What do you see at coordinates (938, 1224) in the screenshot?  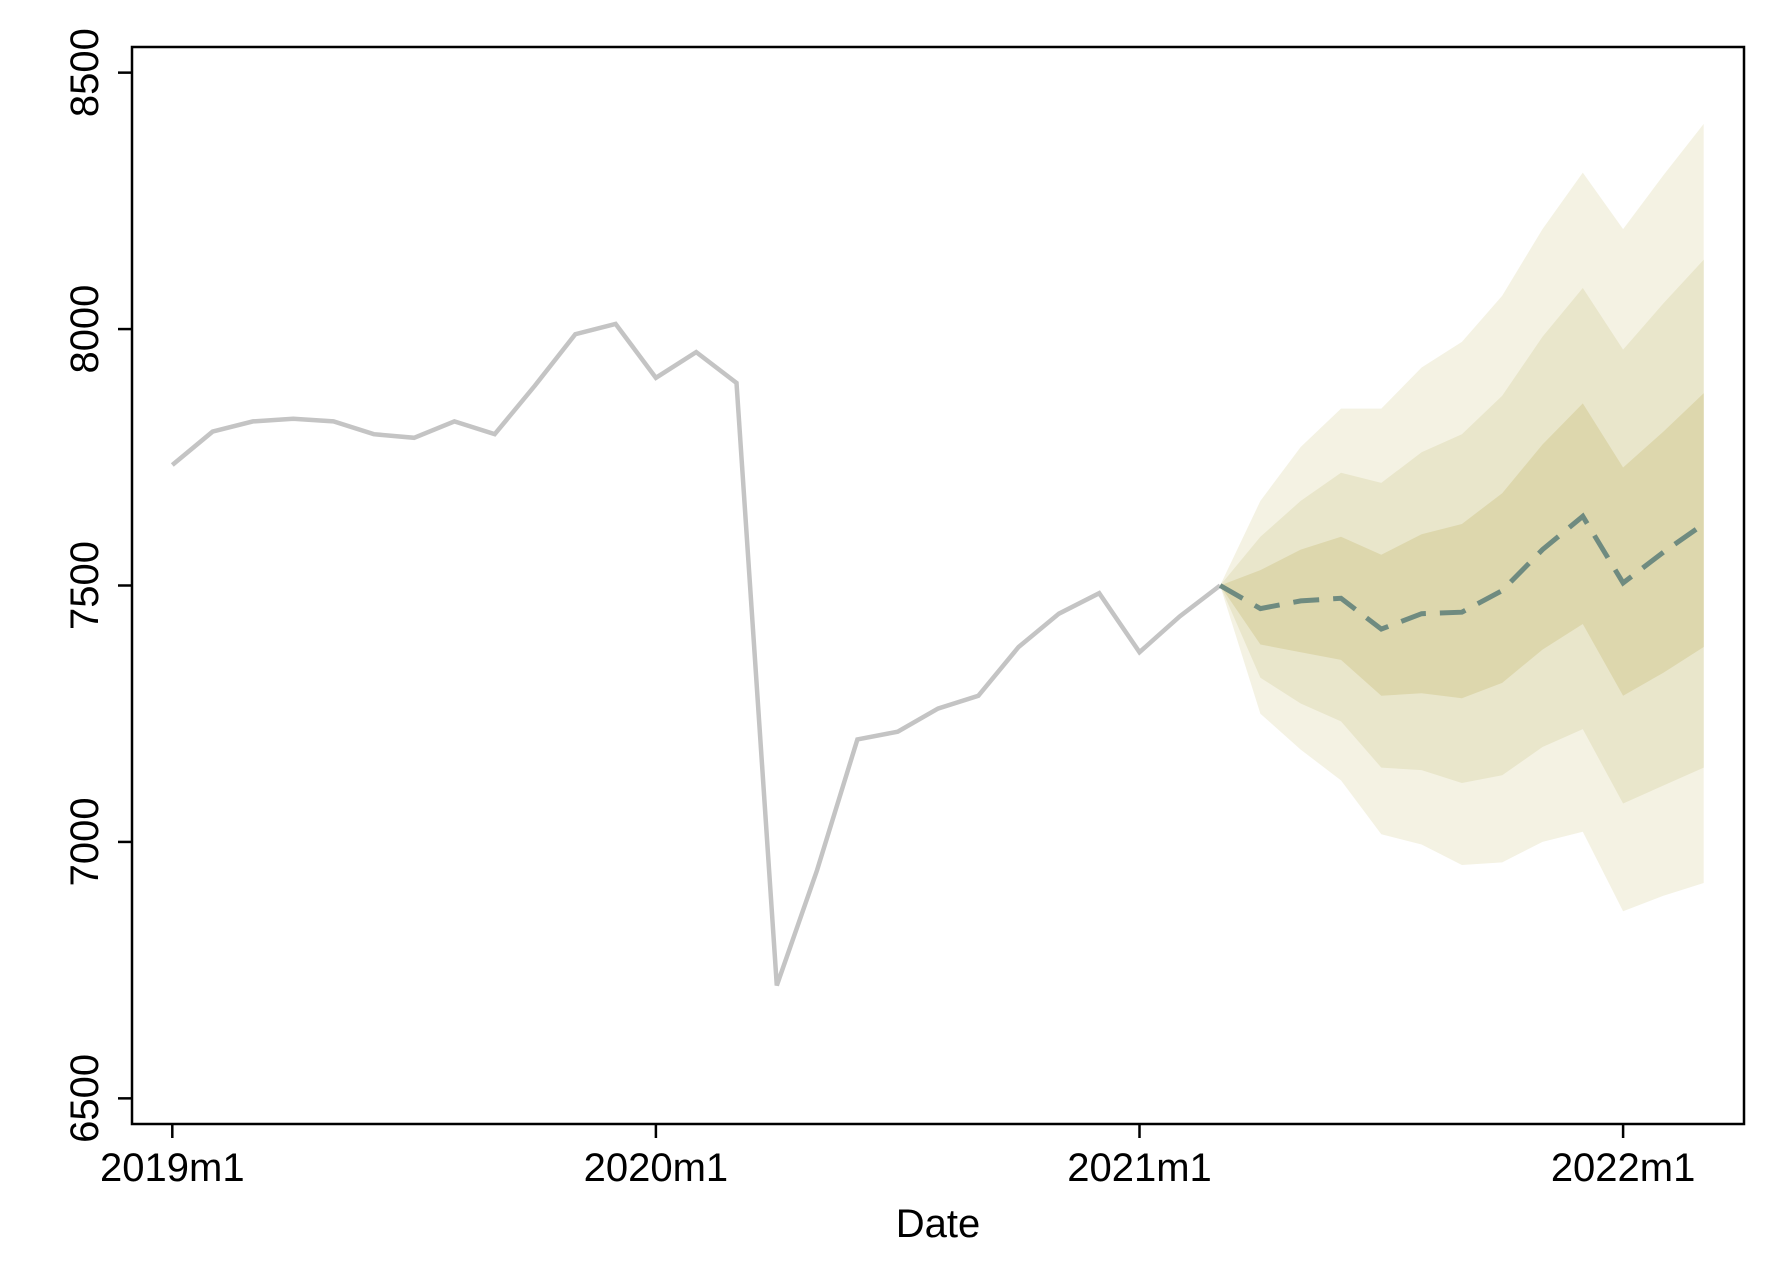 I see `x-axis-title: Date` at bounding box center [938, 1224].